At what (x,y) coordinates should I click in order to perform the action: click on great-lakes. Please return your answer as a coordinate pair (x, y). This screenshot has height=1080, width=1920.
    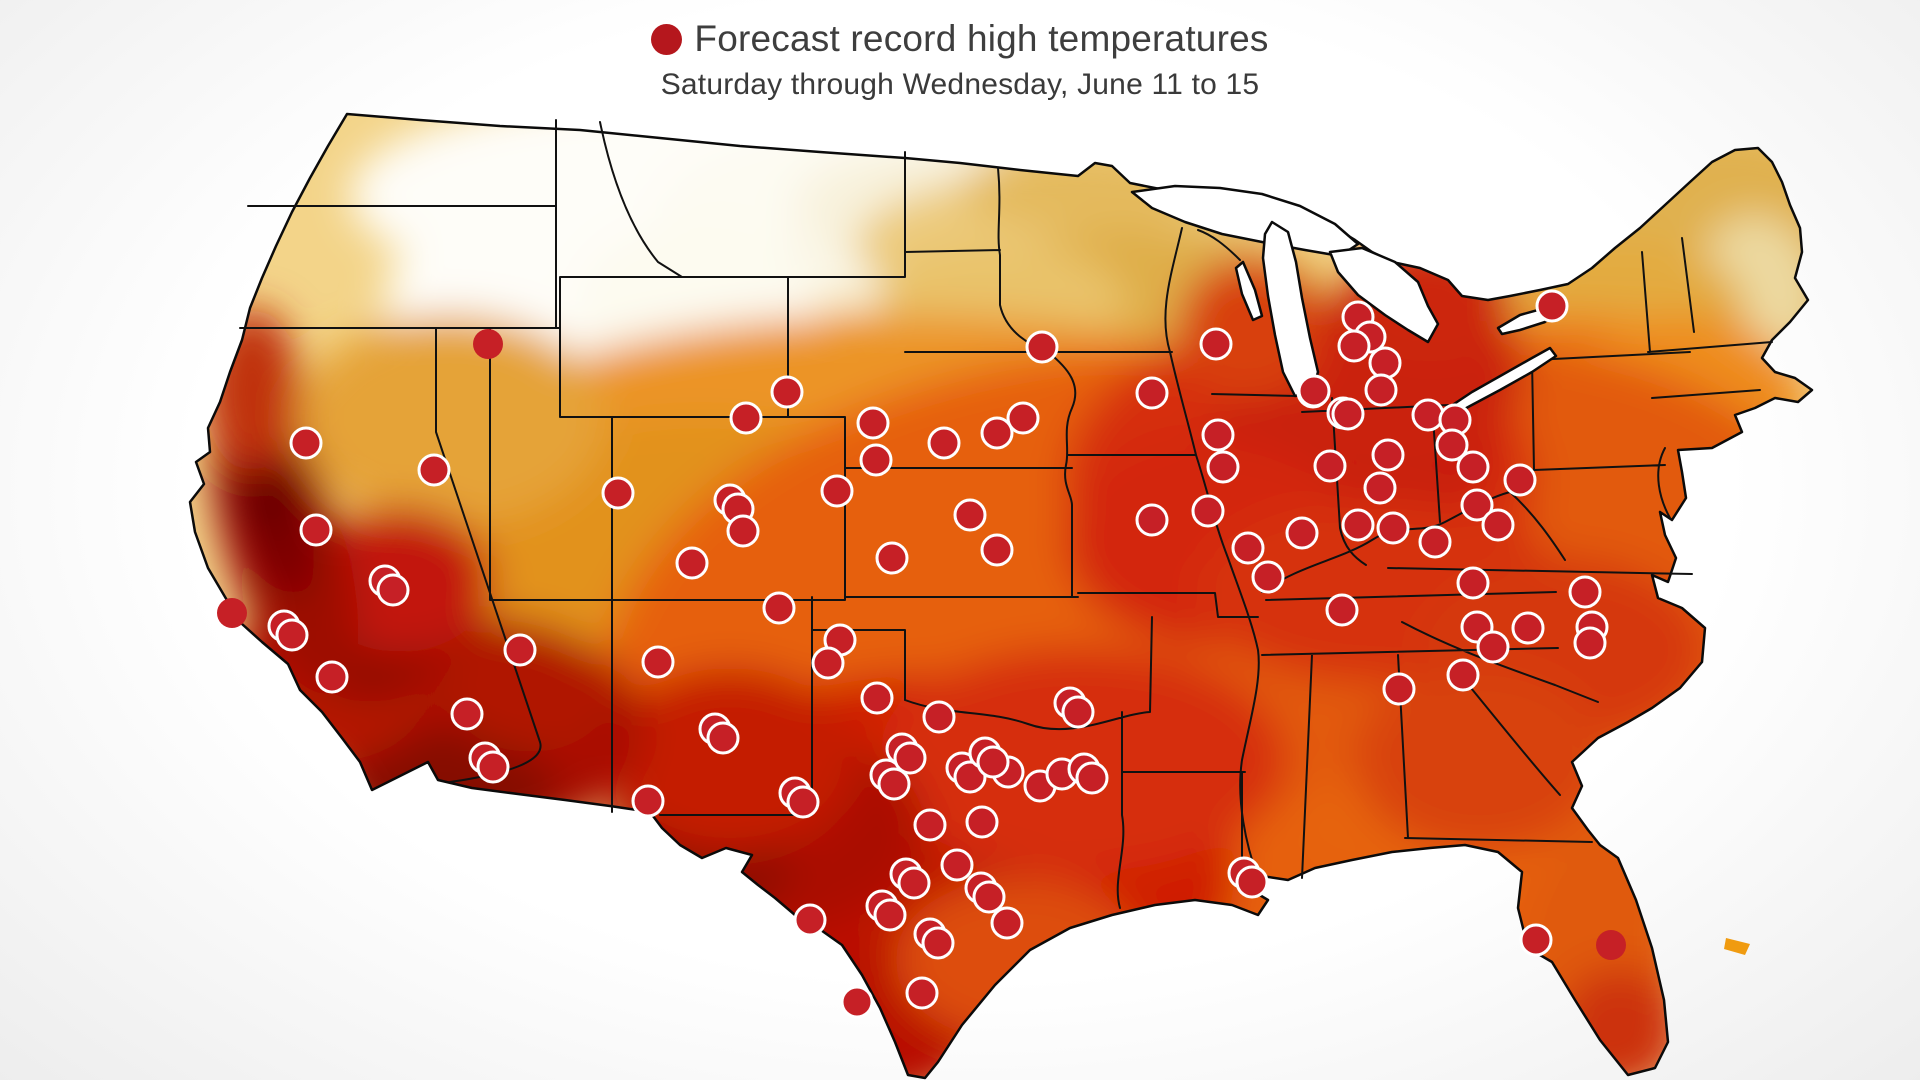
    Looking at the image, I should click on (1344, 301).